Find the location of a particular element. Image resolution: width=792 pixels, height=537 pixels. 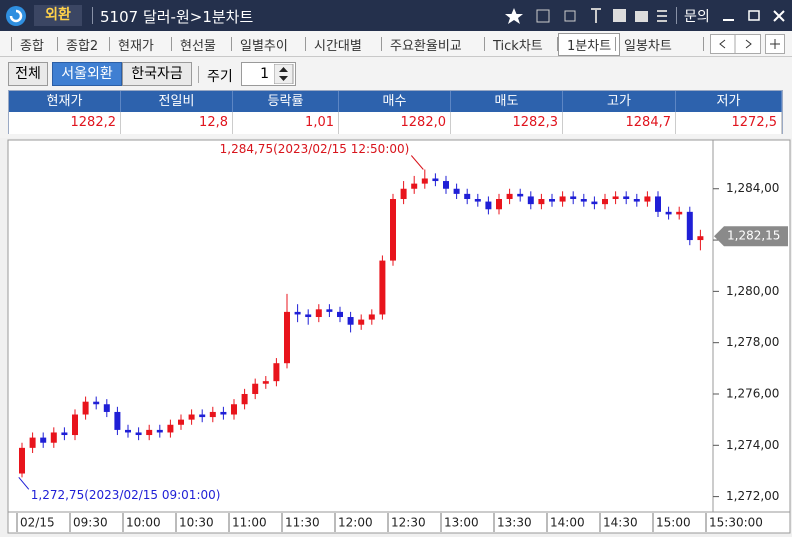

current-price-tag is located at coordinates (751, 236).